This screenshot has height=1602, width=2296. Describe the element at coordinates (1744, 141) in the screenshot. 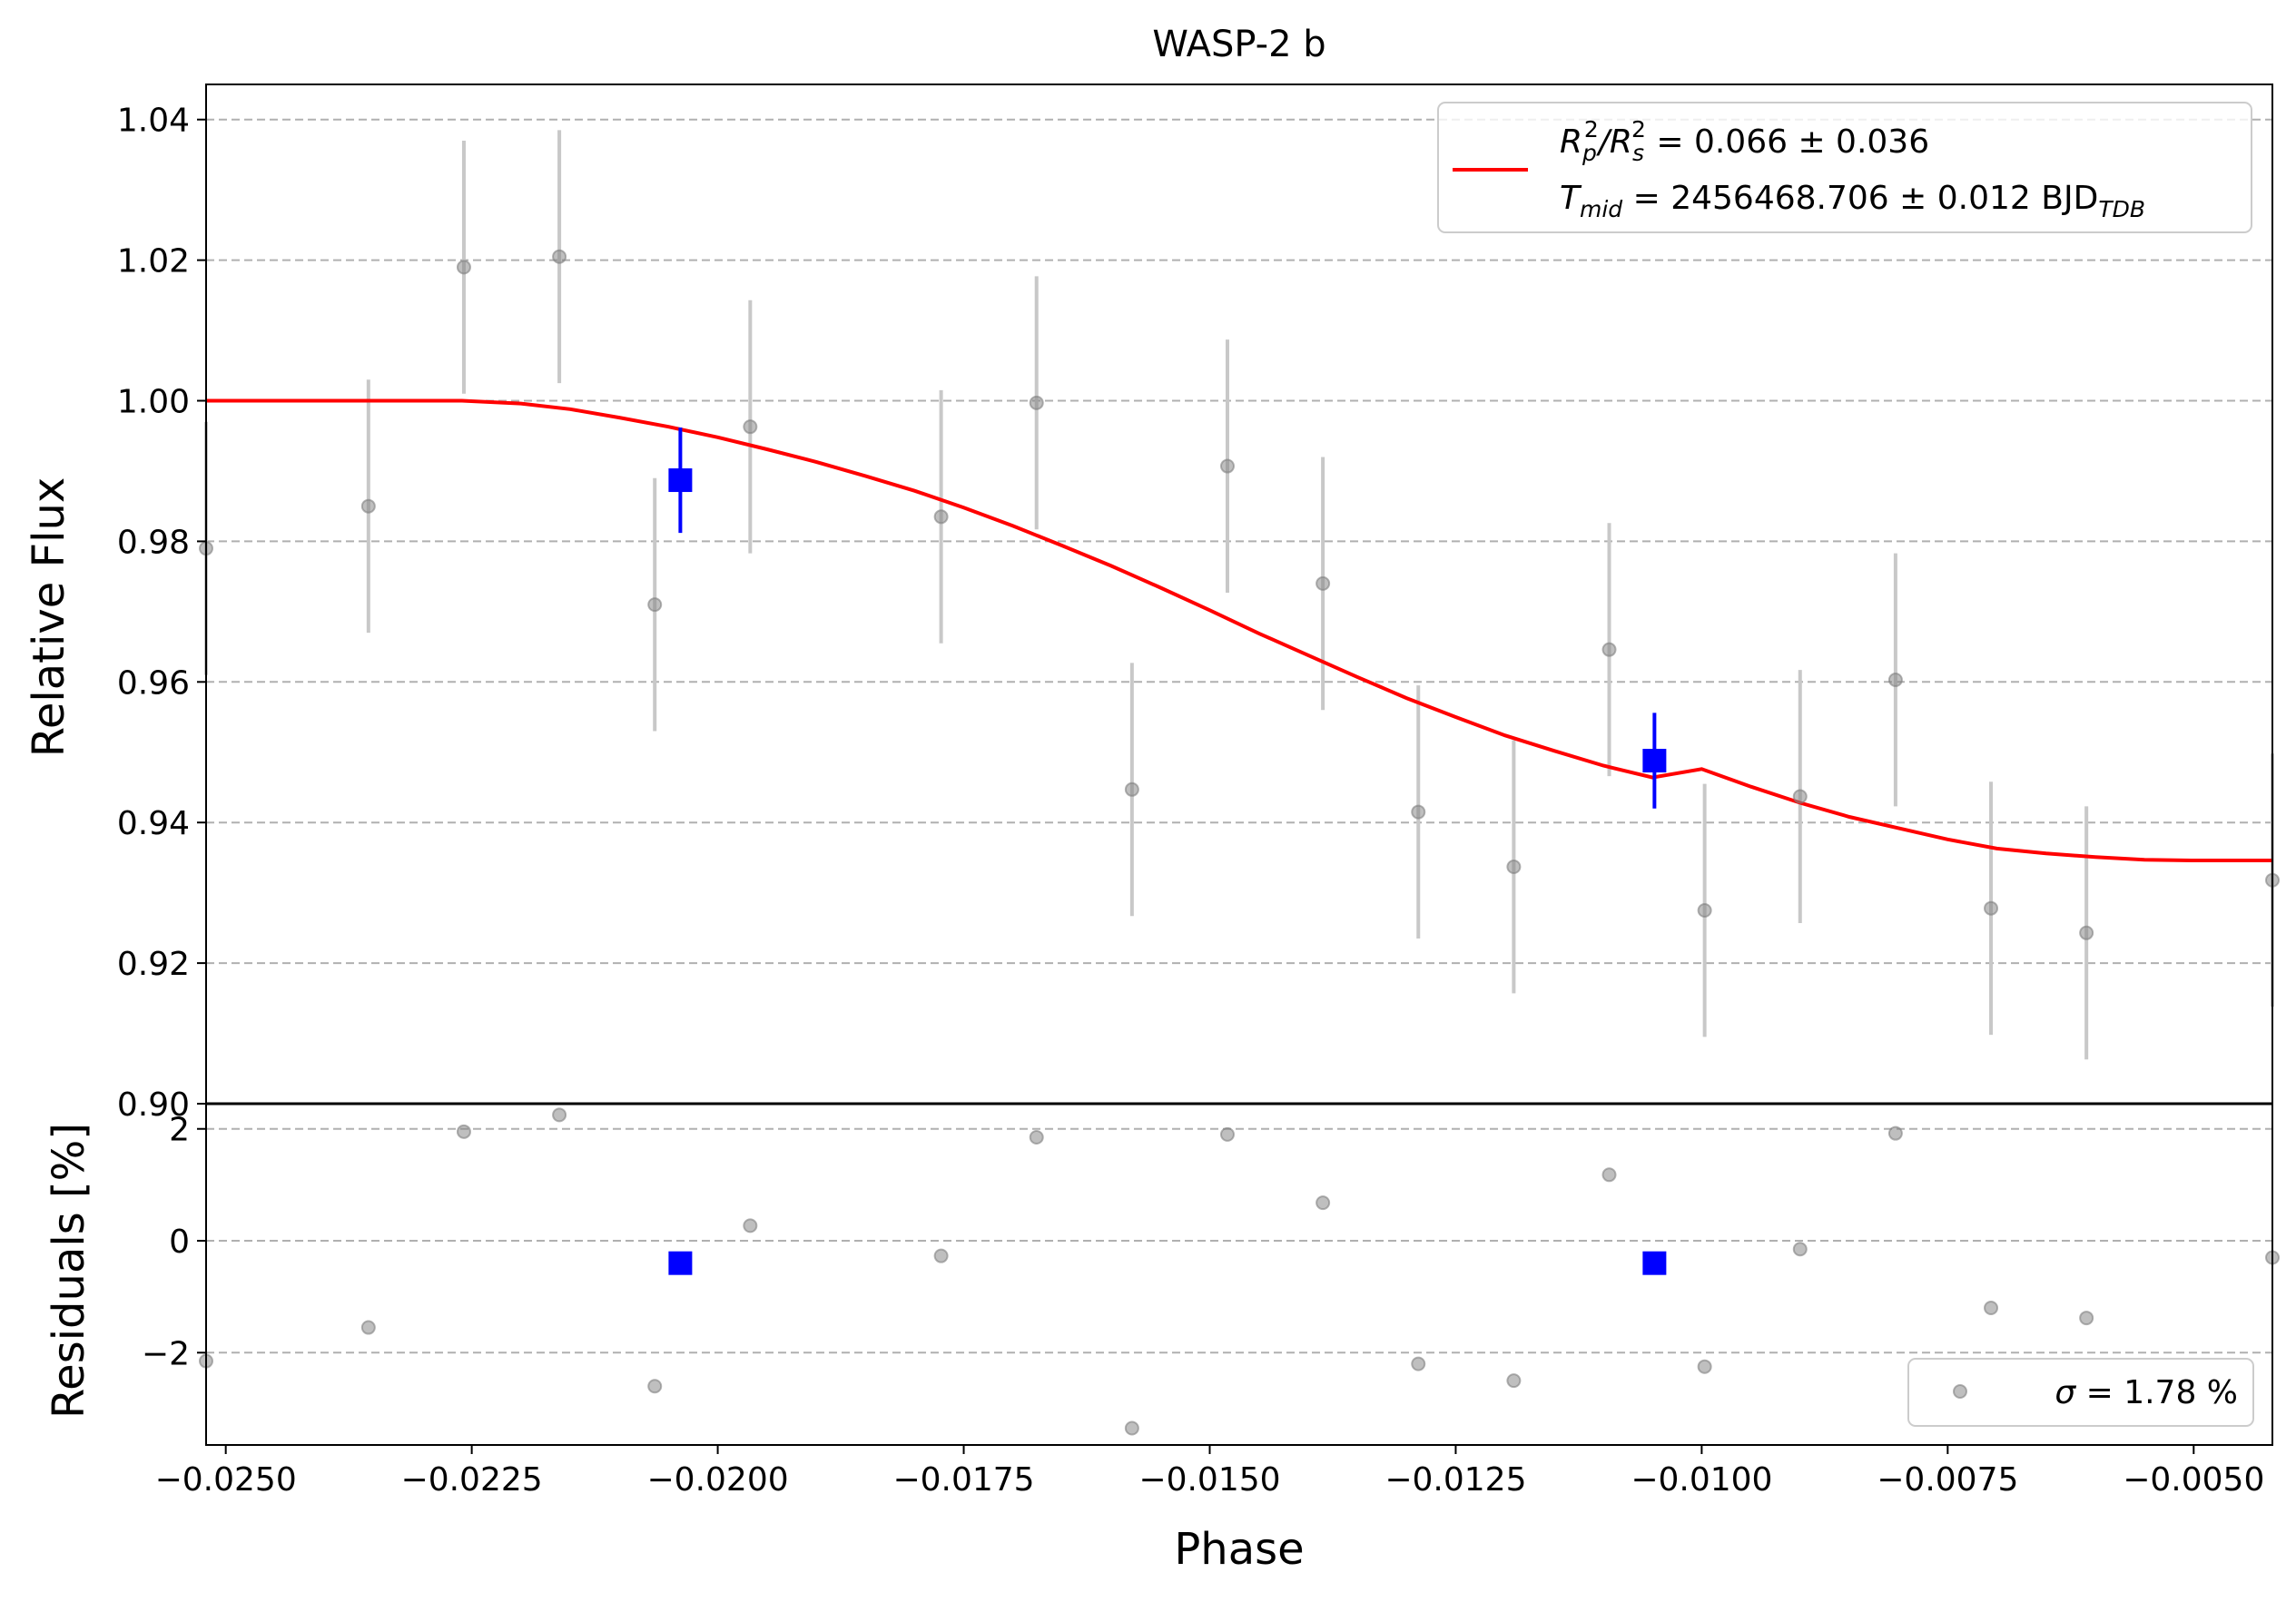

I see `model-legend-depth: Rp2/Rs2 = 0.066 ± 0.036` at that location.